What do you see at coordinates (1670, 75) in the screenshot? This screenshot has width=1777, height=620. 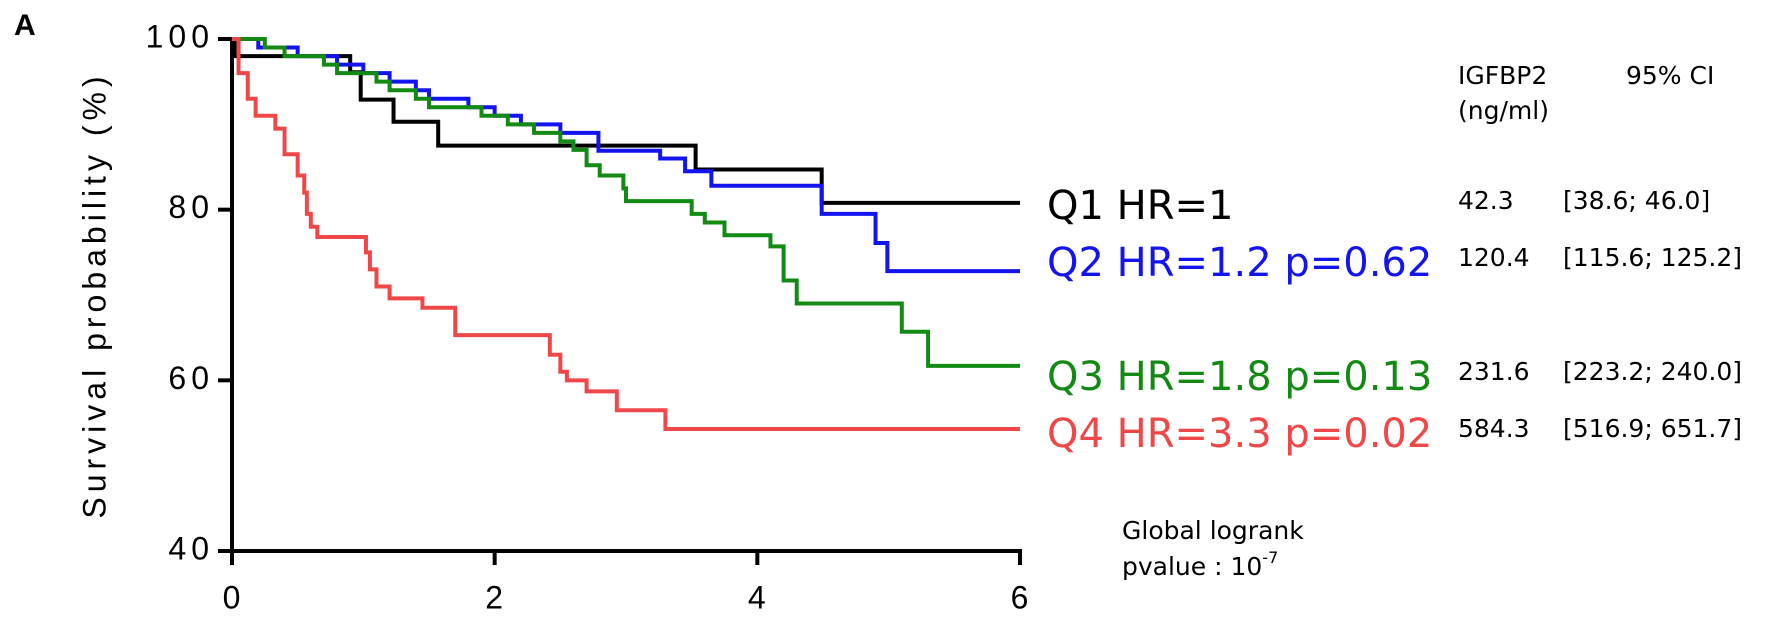 I see `table-header: 95% CI` at bounding box center [1670, 75].